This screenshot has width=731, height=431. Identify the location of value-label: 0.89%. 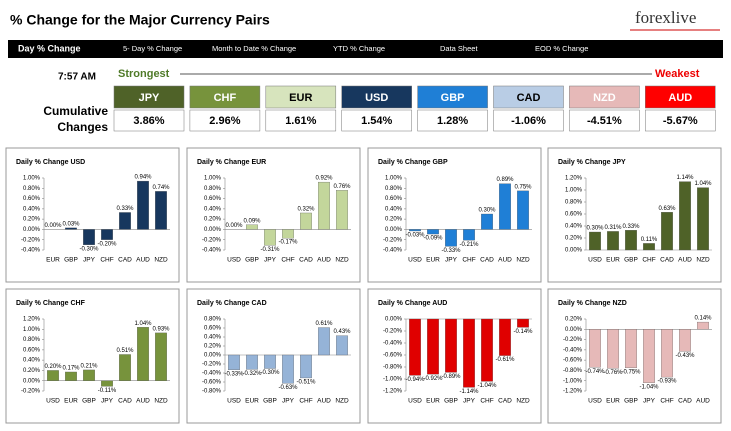
(505, 180).